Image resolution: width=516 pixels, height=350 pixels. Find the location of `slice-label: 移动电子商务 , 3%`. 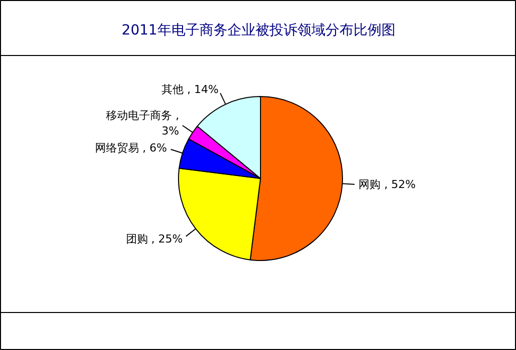

slice-label: 移动电子商务 , 3% is located at coordinates (143, 123).